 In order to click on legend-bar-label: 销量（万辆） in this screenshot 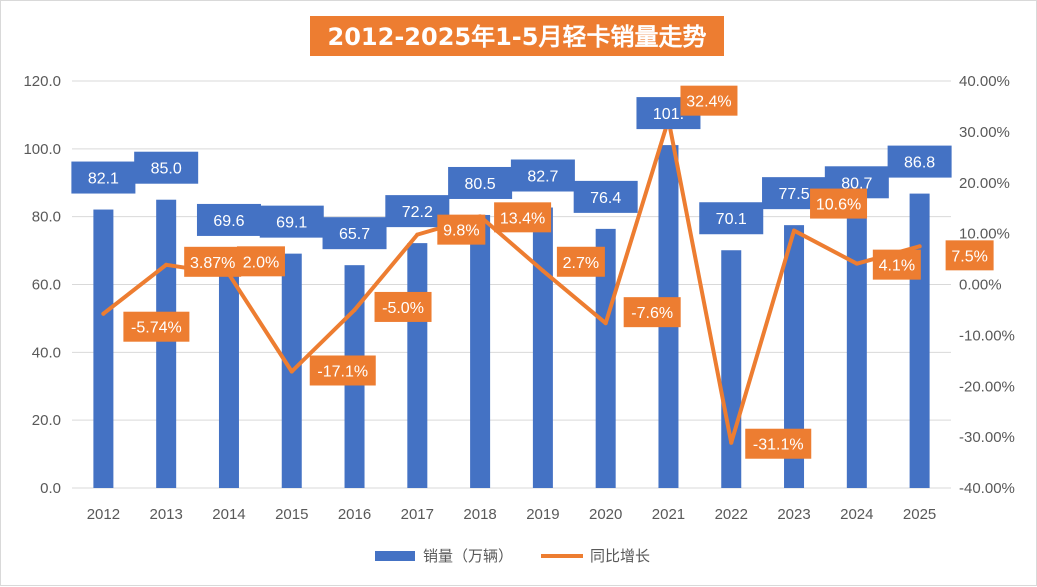, I will do `click(468, 556)`.